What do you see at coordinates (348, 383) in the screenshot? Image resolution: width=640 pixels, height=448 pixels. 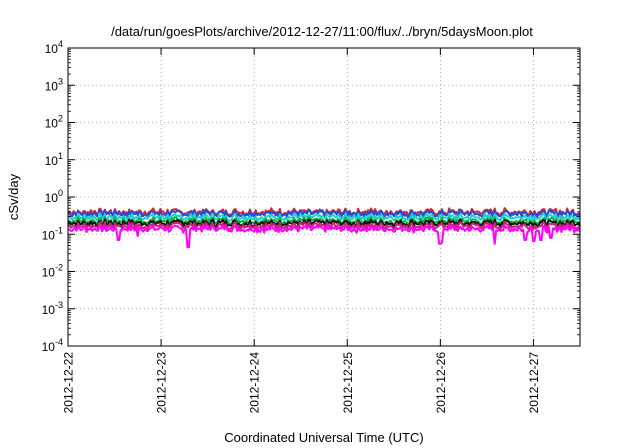 I see `x-tick-label: 2012-12-25` at bounding box center [348, 383].